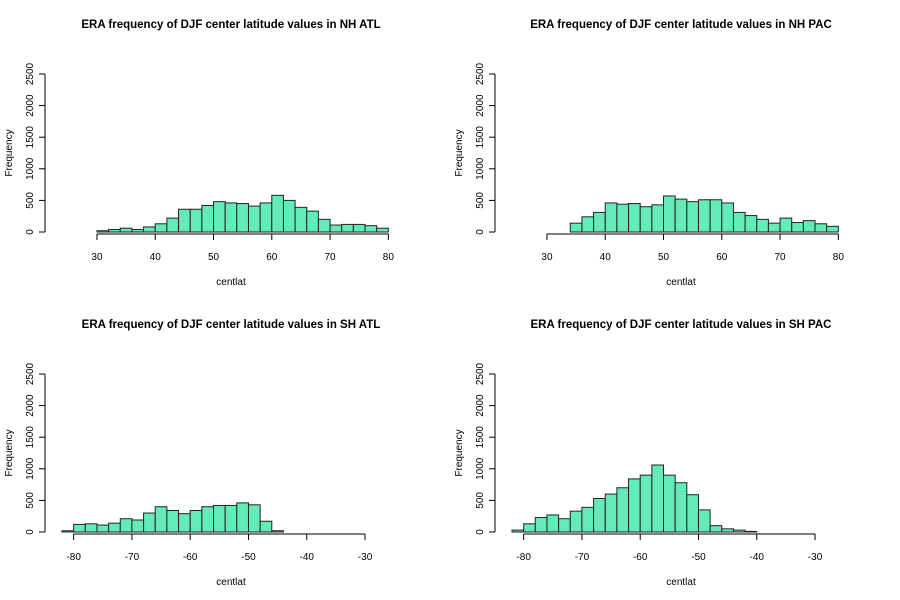 The width and height of the screenshot is (900, 600). What do you see at coordinates (97, 257) in the screenshot?
I see `x-tick-label: 30` at bounding box center [97, 257].